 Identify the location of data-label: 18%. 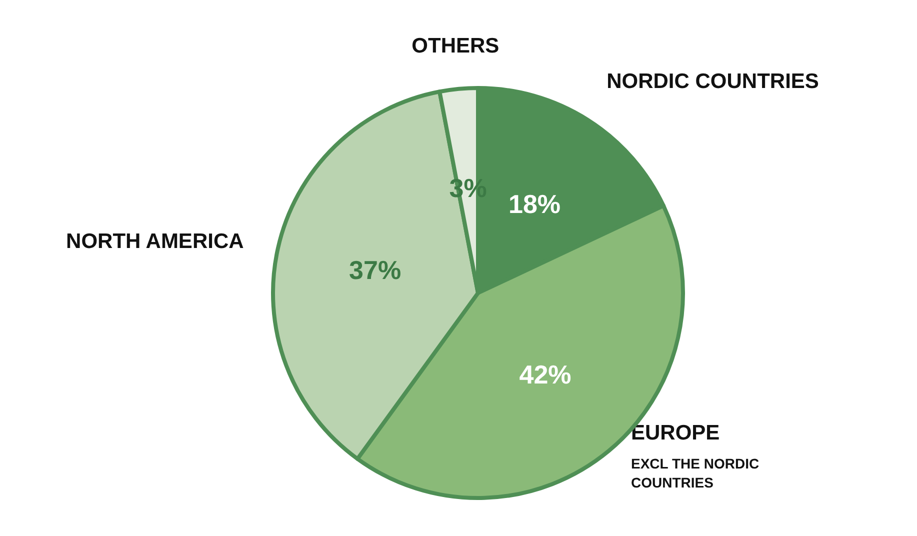
(534, 203).